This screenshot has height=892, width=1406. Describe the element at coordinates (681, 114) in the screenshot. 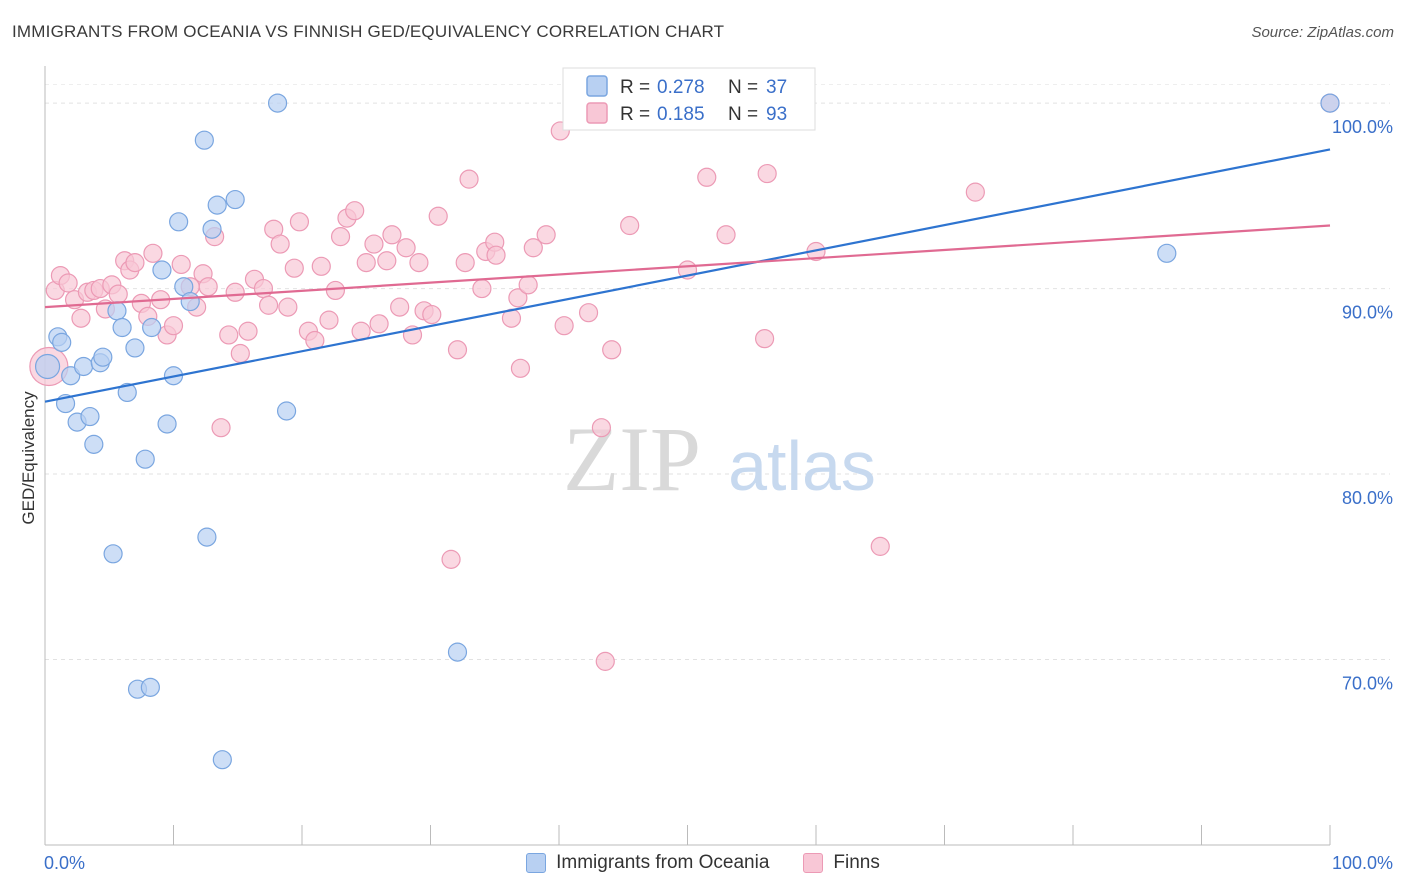

I see `legend-top-r-value-finns: 0.185` at that location.